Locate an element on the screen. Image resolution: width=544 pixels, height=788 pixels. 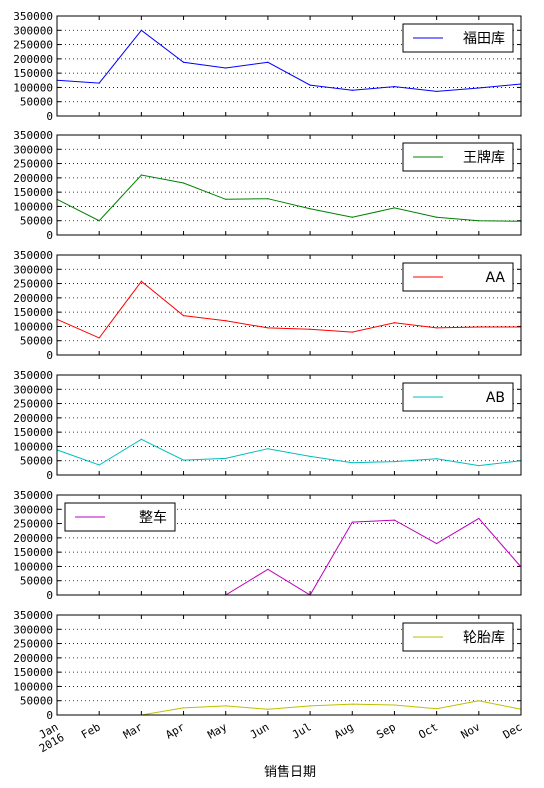
x-tick-label: Oct is located at coordinates (428, 730).